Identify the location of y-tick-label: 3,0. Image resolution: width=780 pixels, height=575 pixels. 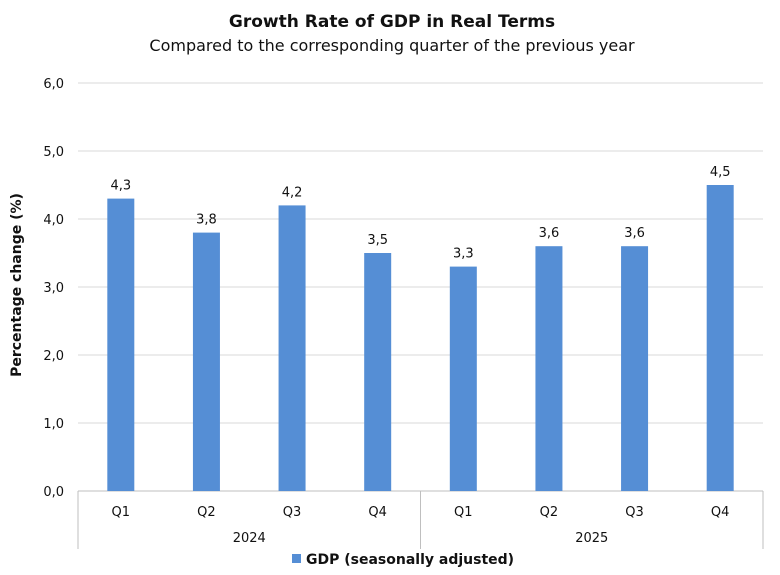
(53, 288).